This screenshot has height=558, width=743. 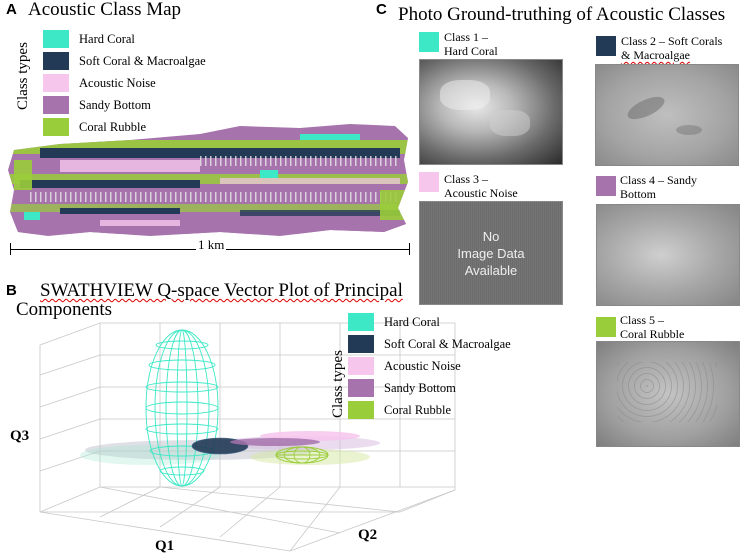 I want to click on panel-b-letter: B, so click(x=11, y=290).